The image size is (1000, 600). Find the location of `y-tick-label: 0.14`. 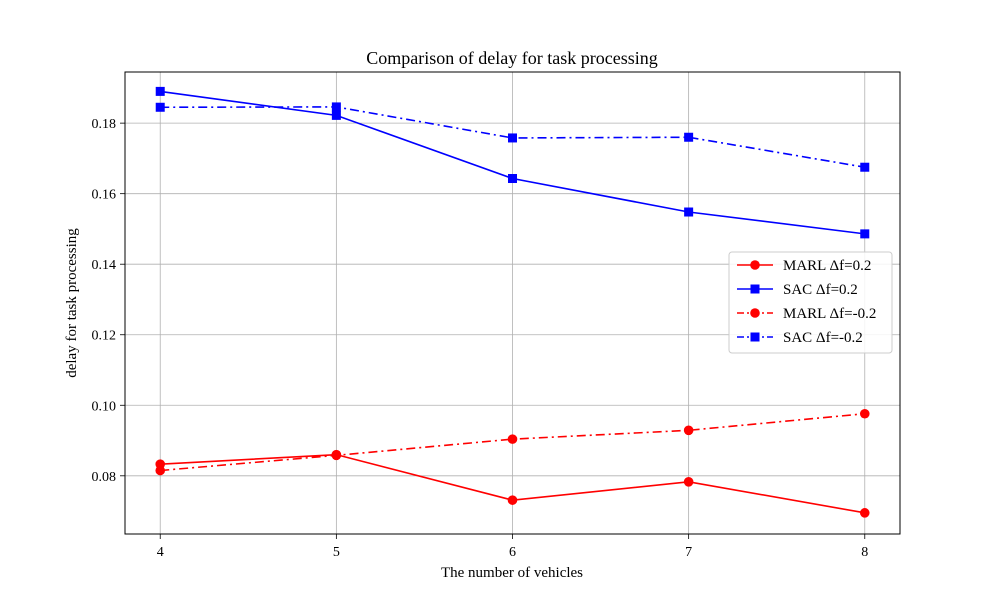

y-tick-label: 0.14 is located at coordinates (104, 265).